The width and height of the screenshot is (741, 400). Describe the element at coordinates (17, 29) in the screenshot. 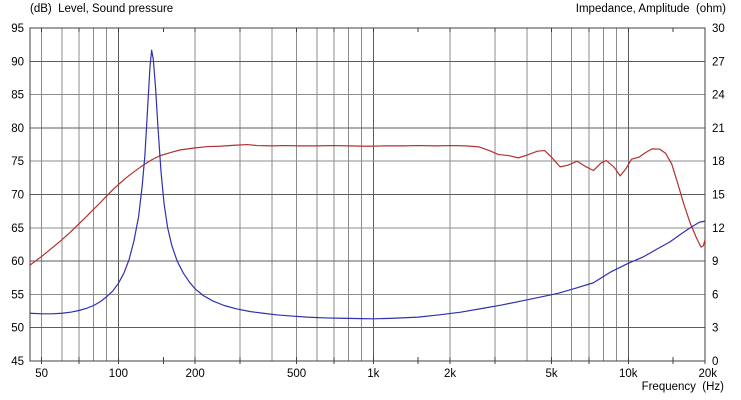

I see `y-left-tick-label: 95` at that location.